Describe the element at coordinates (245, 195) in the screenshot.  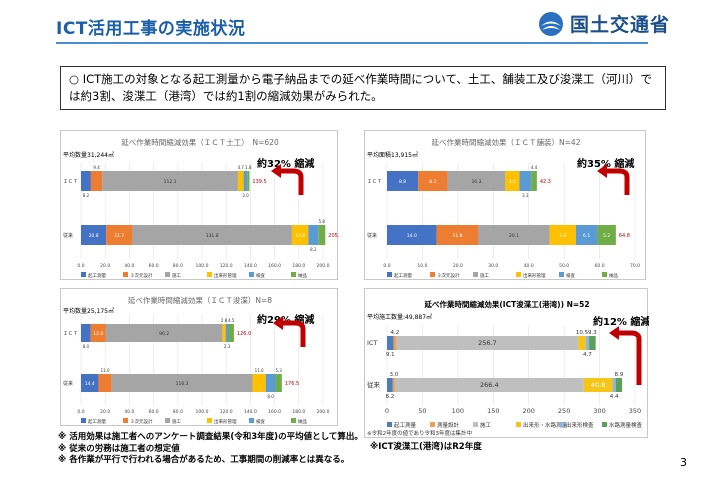
I see `bar-value-label: 3.0` at that location.